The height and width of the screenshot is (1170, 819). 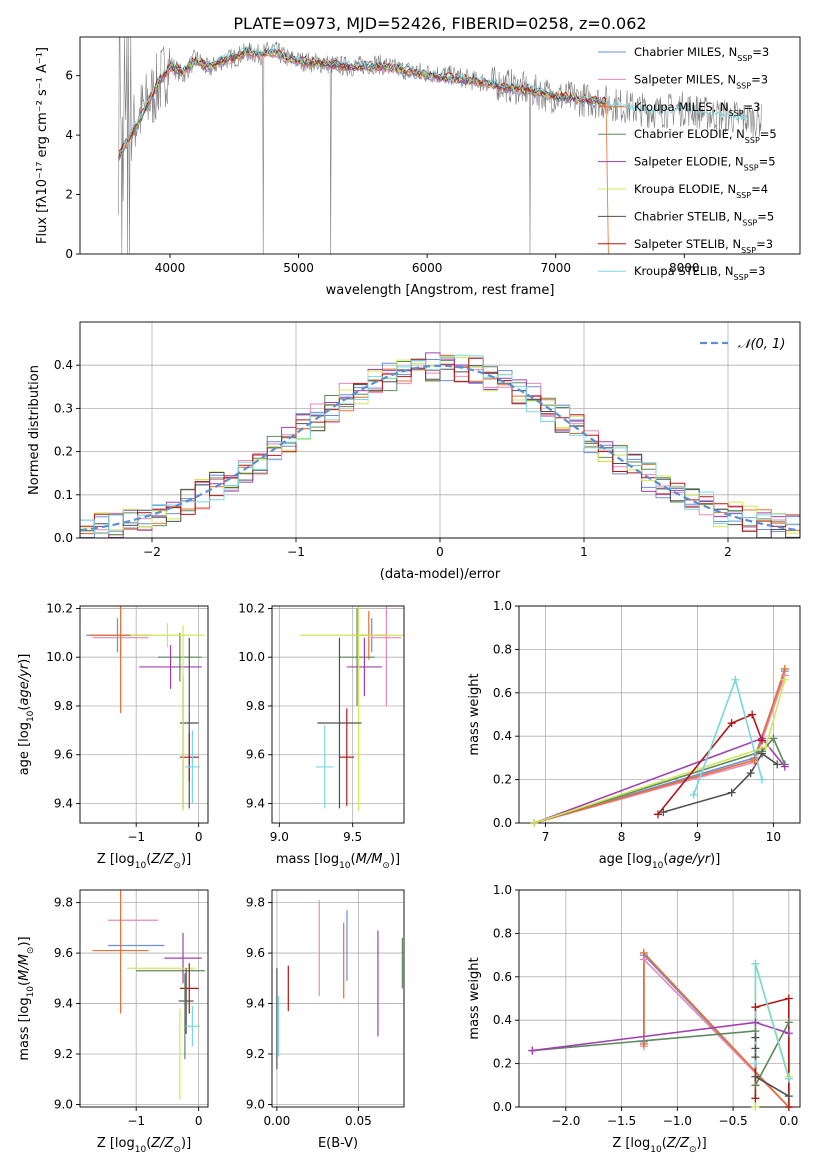 I want to click on x-tick-label: 2, so click(x=728, y=552).